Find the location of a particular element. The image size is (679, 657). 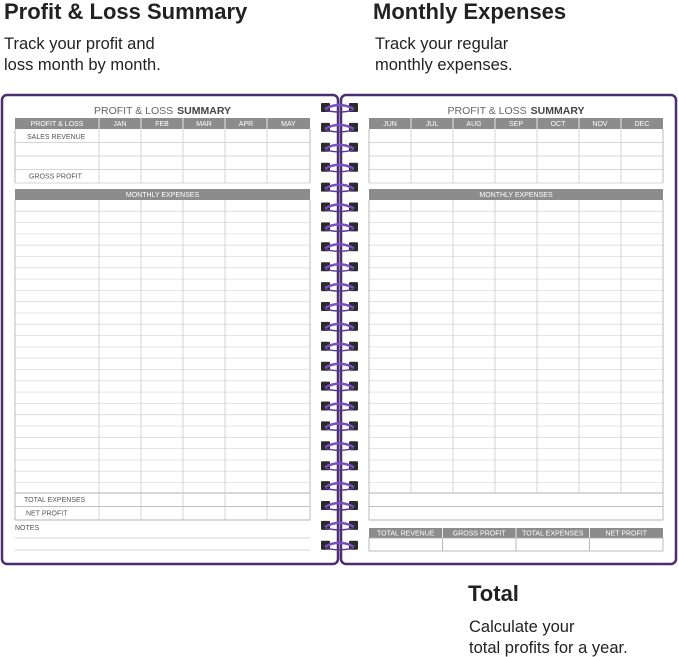

total-label: NET PROFIT is located at coordinates (47, 514).